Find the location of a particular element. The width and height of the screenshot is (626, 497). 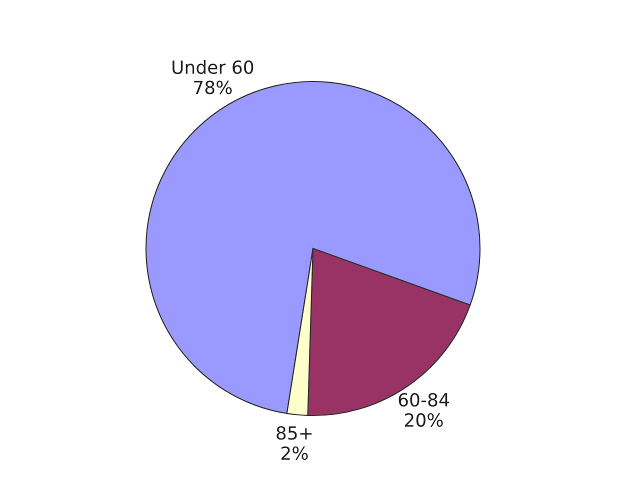

slice-label: 85+ is located at coordinates (294, 433).